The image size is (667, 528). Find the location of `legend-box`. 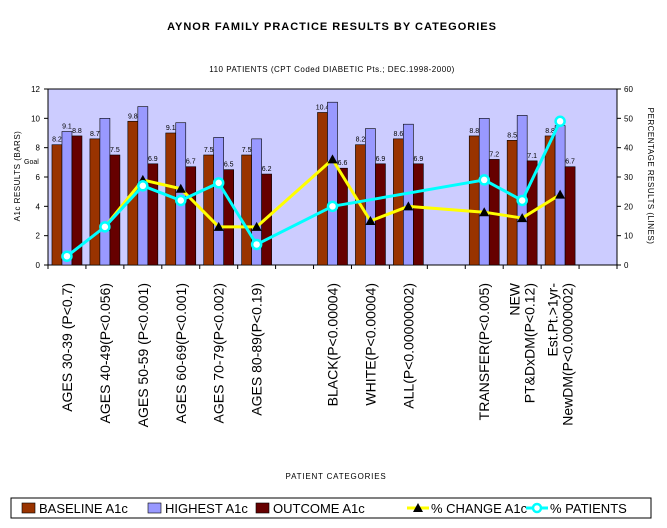

legend-box is located at coordinates (331, 508).